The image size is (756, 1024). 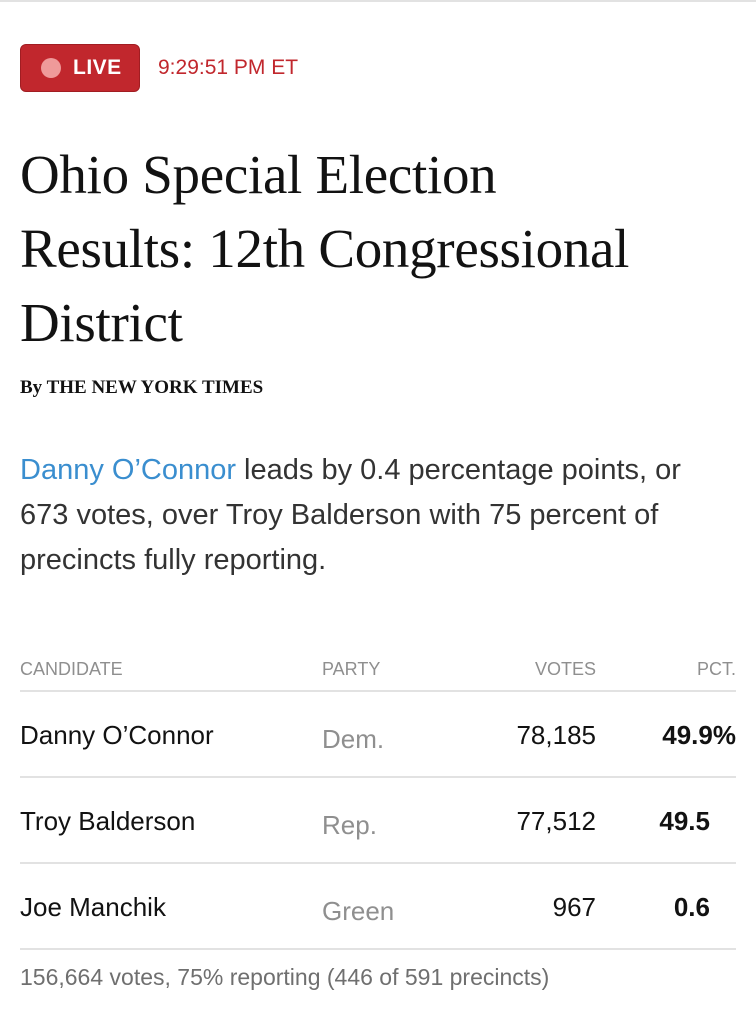 I want to click on leader-link: Danny O’Connor, so click(x=128, y=470).